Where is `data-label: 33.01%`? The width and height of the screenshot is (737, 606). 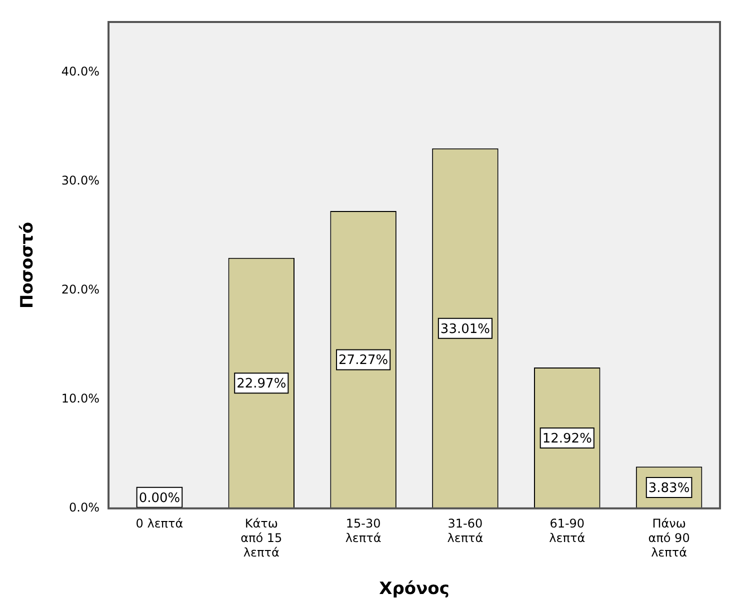 data-label: 33.01% is located at coordinates (465, 329).